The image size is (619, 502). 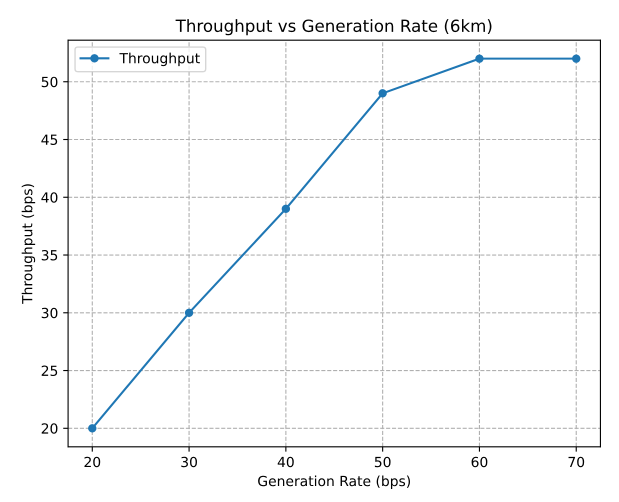 I want to click on x-tick-label: 20, so click(x=92, y=462).